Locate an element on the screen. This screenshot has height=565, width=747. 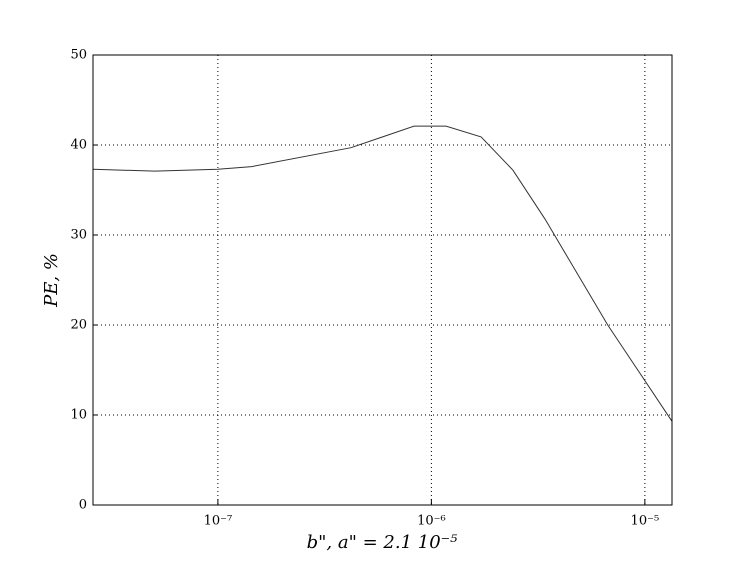
y-tick-label: 20 is located at coordinates (78, 325).